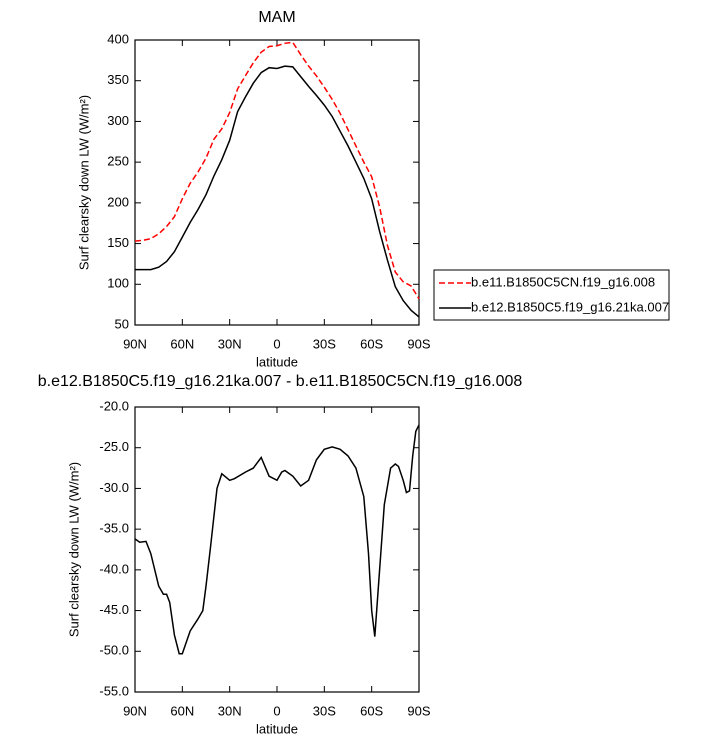  What do you see at coordinates (570, 306) in the screenshot?
I see `legend-label: b.e12.B1850C5.f19_g16.21ka.007` at bounding box center [570, 306].